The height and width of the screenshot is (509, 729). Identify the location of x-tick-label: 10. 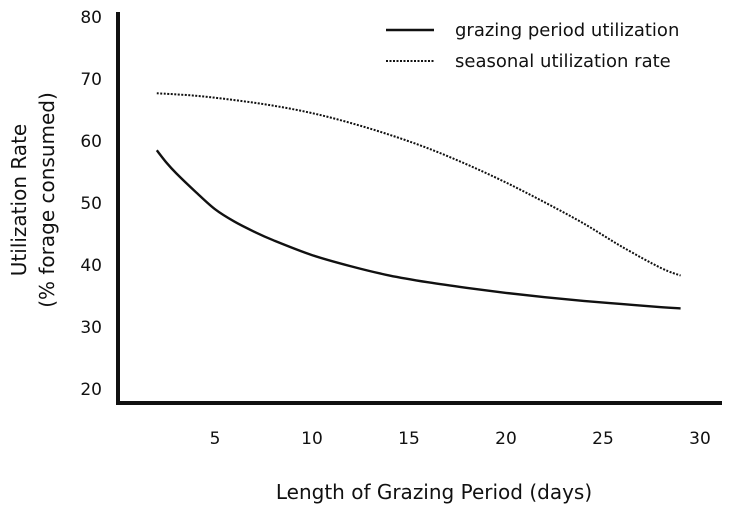
(312, 439).